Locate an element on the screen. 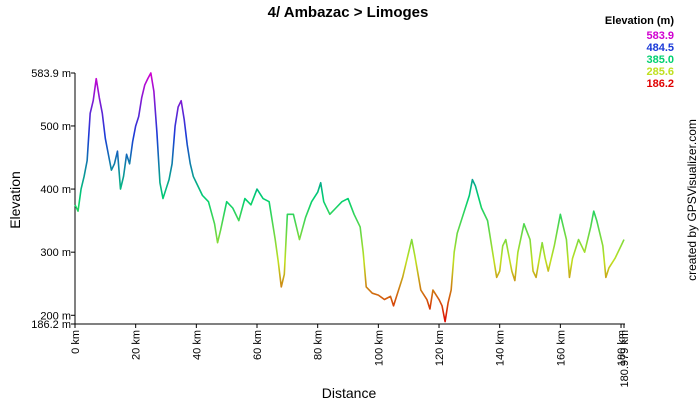  legend-title: Elevation (m) is located at coordinates (639, 21).